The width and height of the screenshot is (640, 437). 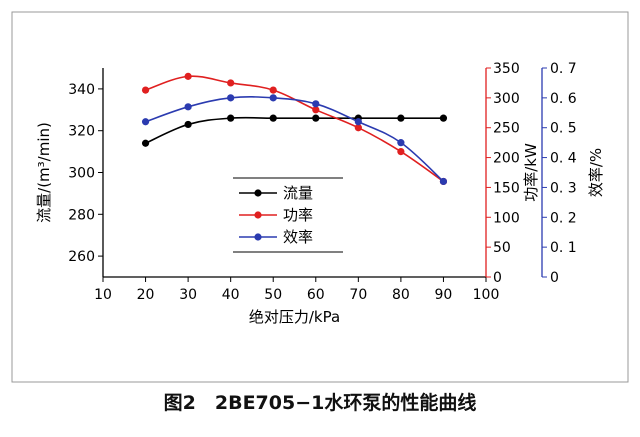 What do you see at coordinates (258, 193) in the screenshot?
I see `legend-flow-marker` at bounding box center [258, 193].